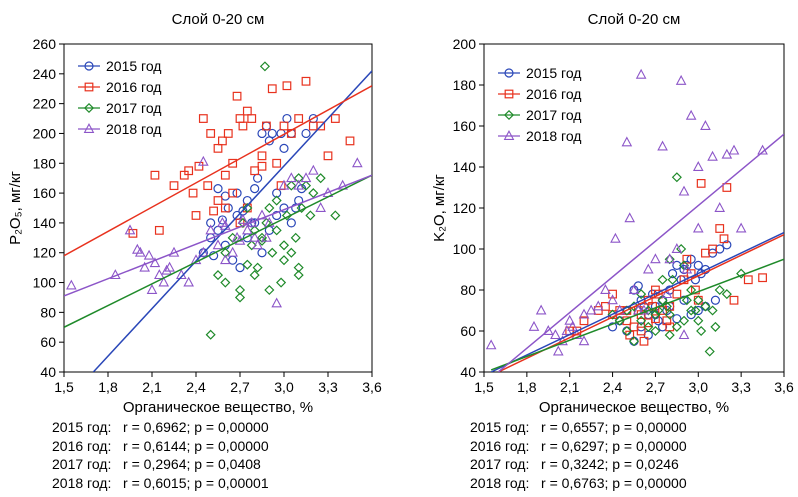 The image size is (798, 497). I want to click on legend-label: 2018 год, so click(553, 136).